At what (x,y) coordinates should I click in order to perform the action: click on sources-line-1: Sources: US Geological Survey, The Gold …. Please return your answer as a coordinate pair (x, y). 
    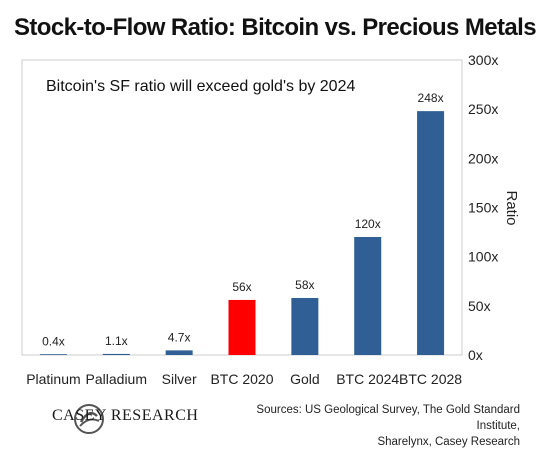
    Looking at the image, I should click on (388, 418).